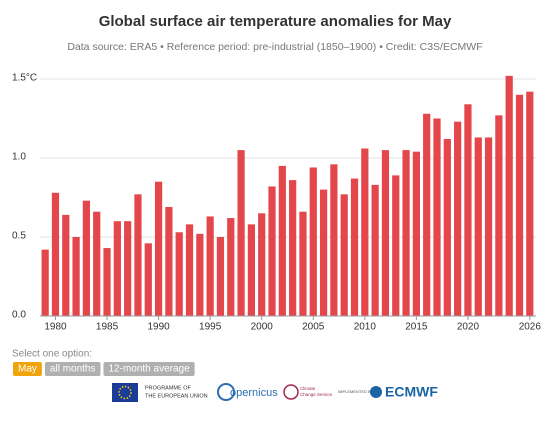  I want to click on y-tick-label: 1.5°C, so click(24, 78).